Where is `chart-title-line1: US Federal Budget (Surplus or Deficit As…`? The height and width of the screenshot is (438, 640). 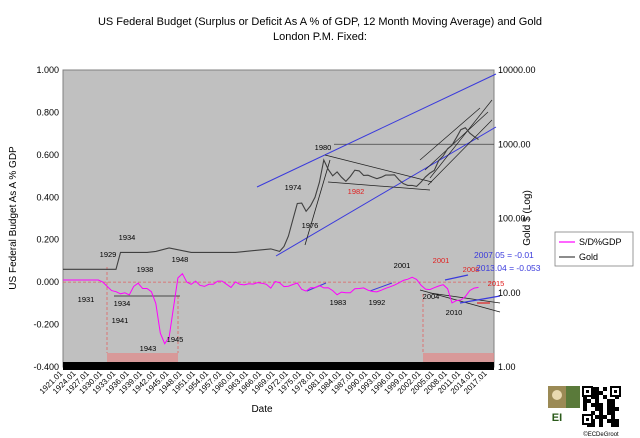 chart-title-line1: US Federal Budget (Surplus or Deficit As… is located at coordinates (320, 22).